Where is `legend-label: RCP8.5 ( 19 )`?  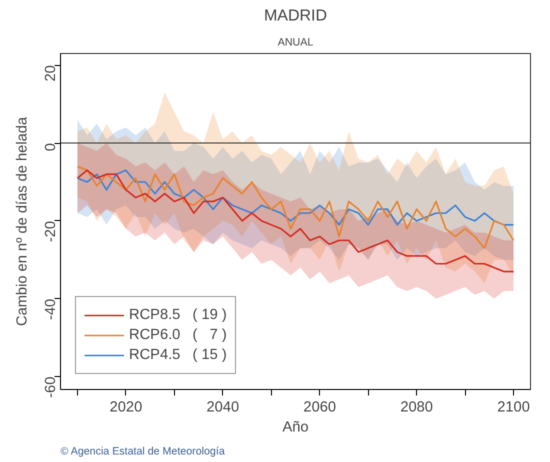
legend-label: RCP8.5 ( 19 ) is located at coordinates (178, 315).